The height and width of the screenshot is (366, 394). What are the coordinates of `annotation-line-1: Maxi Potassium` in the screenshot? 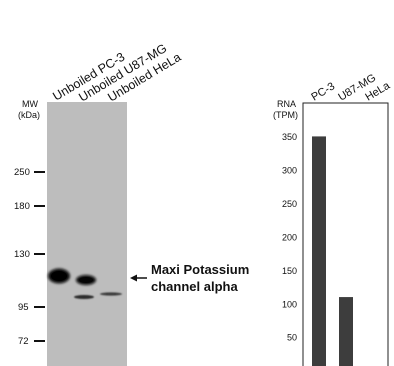 It's located at (200, 269).